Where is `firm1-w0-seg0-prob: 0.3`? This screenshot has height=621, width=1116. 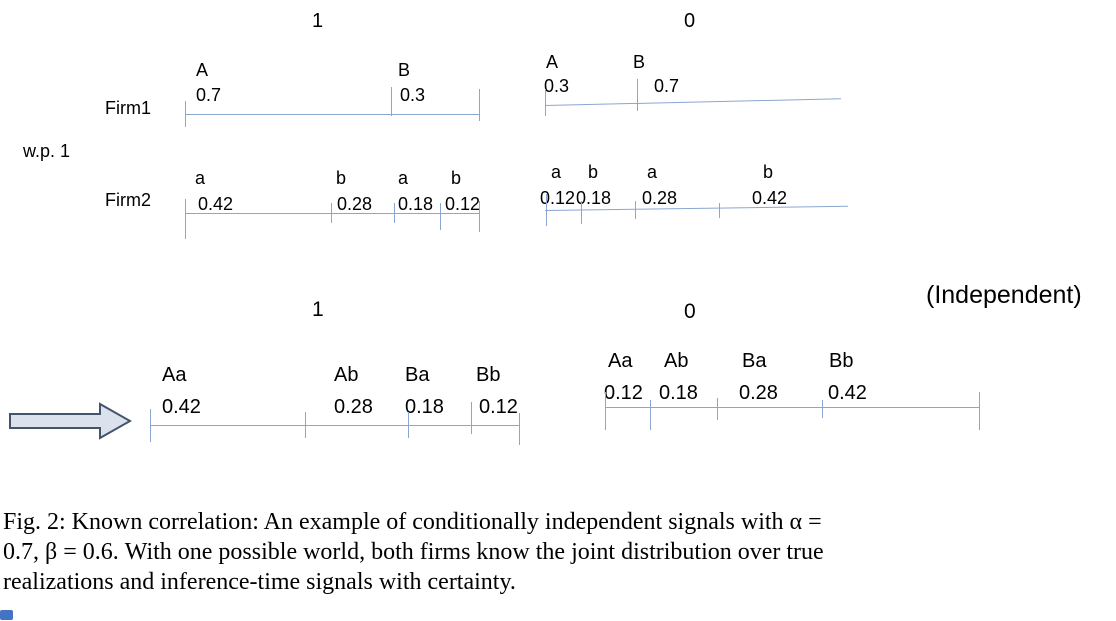
firm1-w0-seg0-prob: 0.3 is located at coordinates (557, 86).